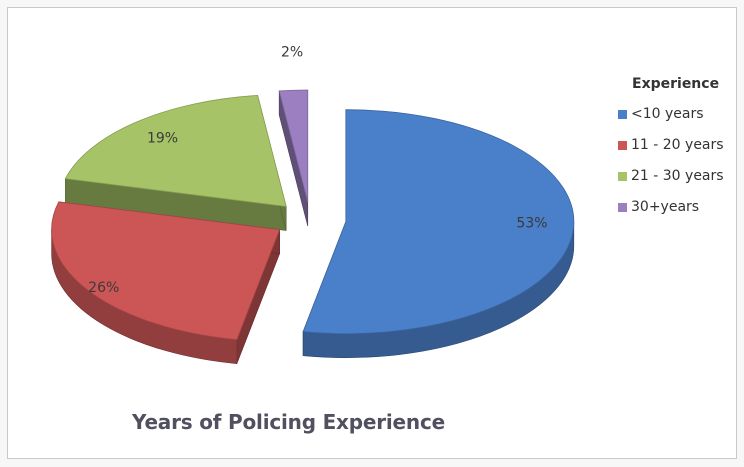 This screenshot has width=744, height=467. I want to click on legend-item-lt10: <10 years, so click(671, 114).